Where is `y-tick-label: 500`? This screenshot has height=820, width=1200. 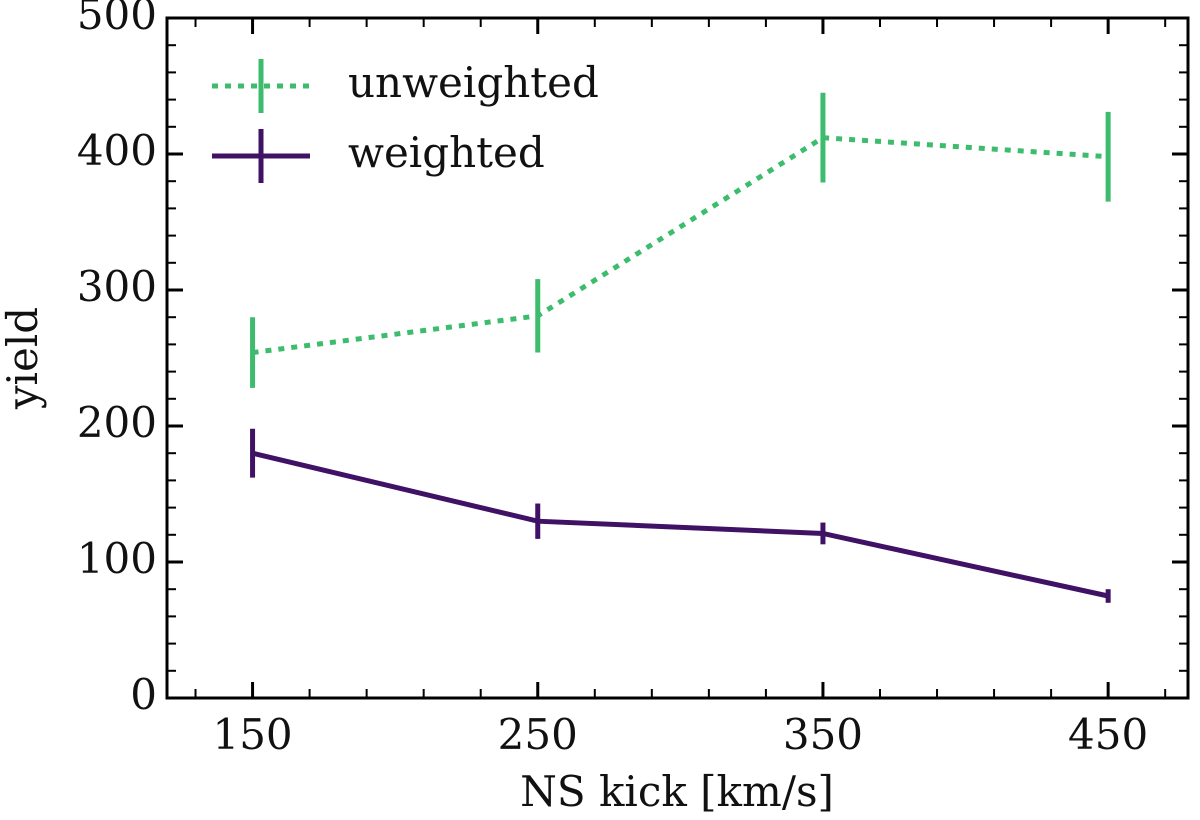 y-tick-label: 500 is located at coordinates (117, 19).